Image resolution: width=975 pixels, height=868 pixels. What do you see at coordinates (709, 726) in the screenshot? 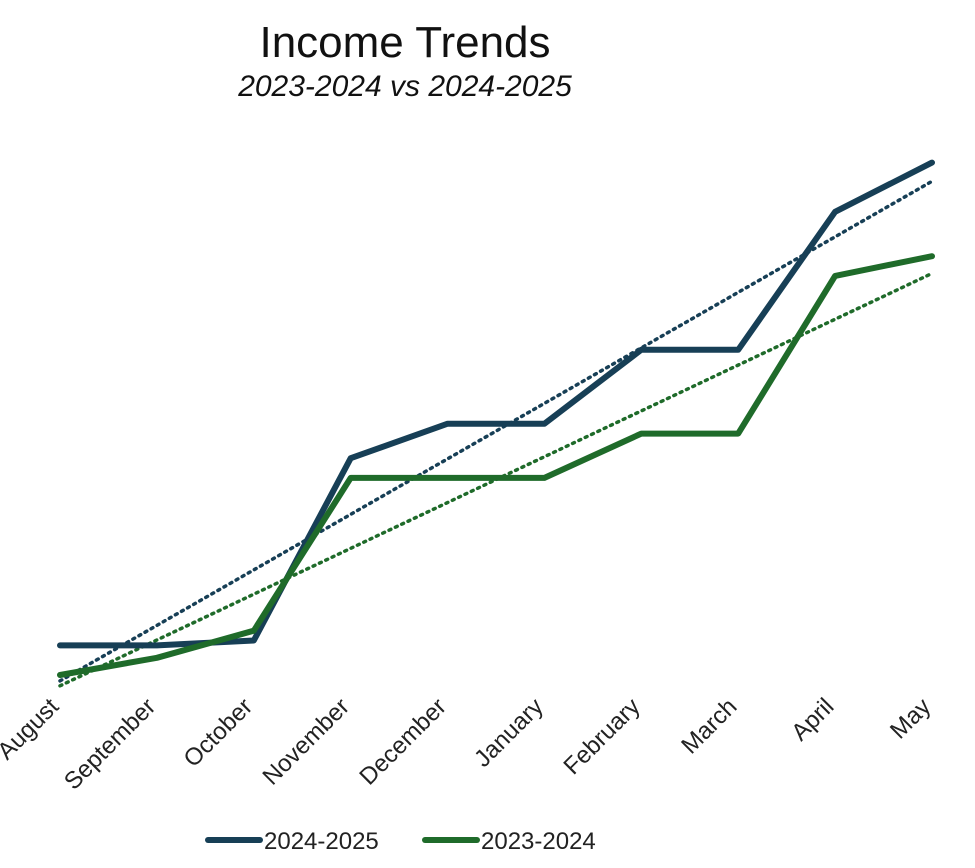
I see `x-tick-march: March` at bounding box center [709, 726].